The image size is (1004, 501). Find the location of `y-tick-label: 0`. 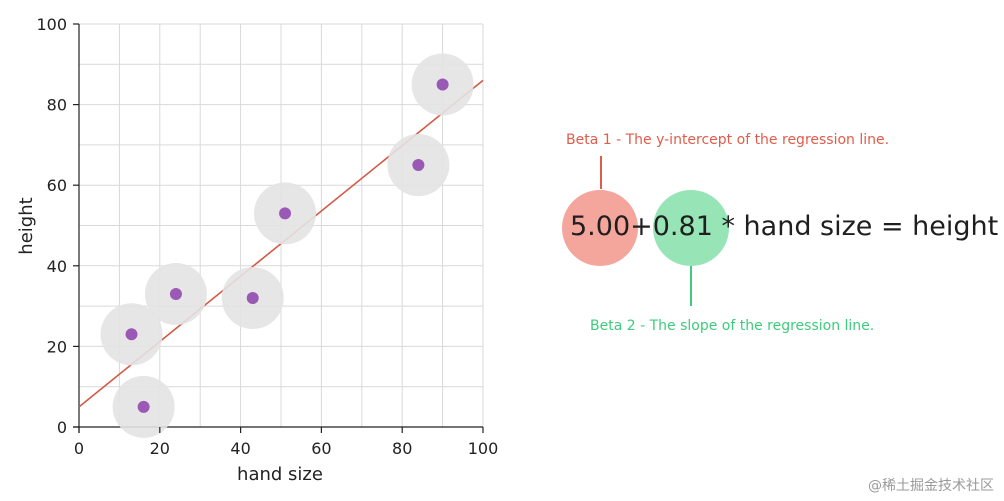

y-tick-label: 0 is located at coordinates (62, 427).